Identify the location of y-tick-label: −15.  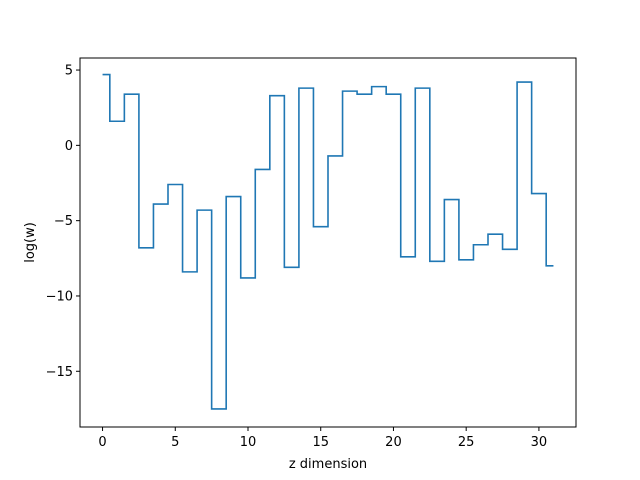
(59, 372).